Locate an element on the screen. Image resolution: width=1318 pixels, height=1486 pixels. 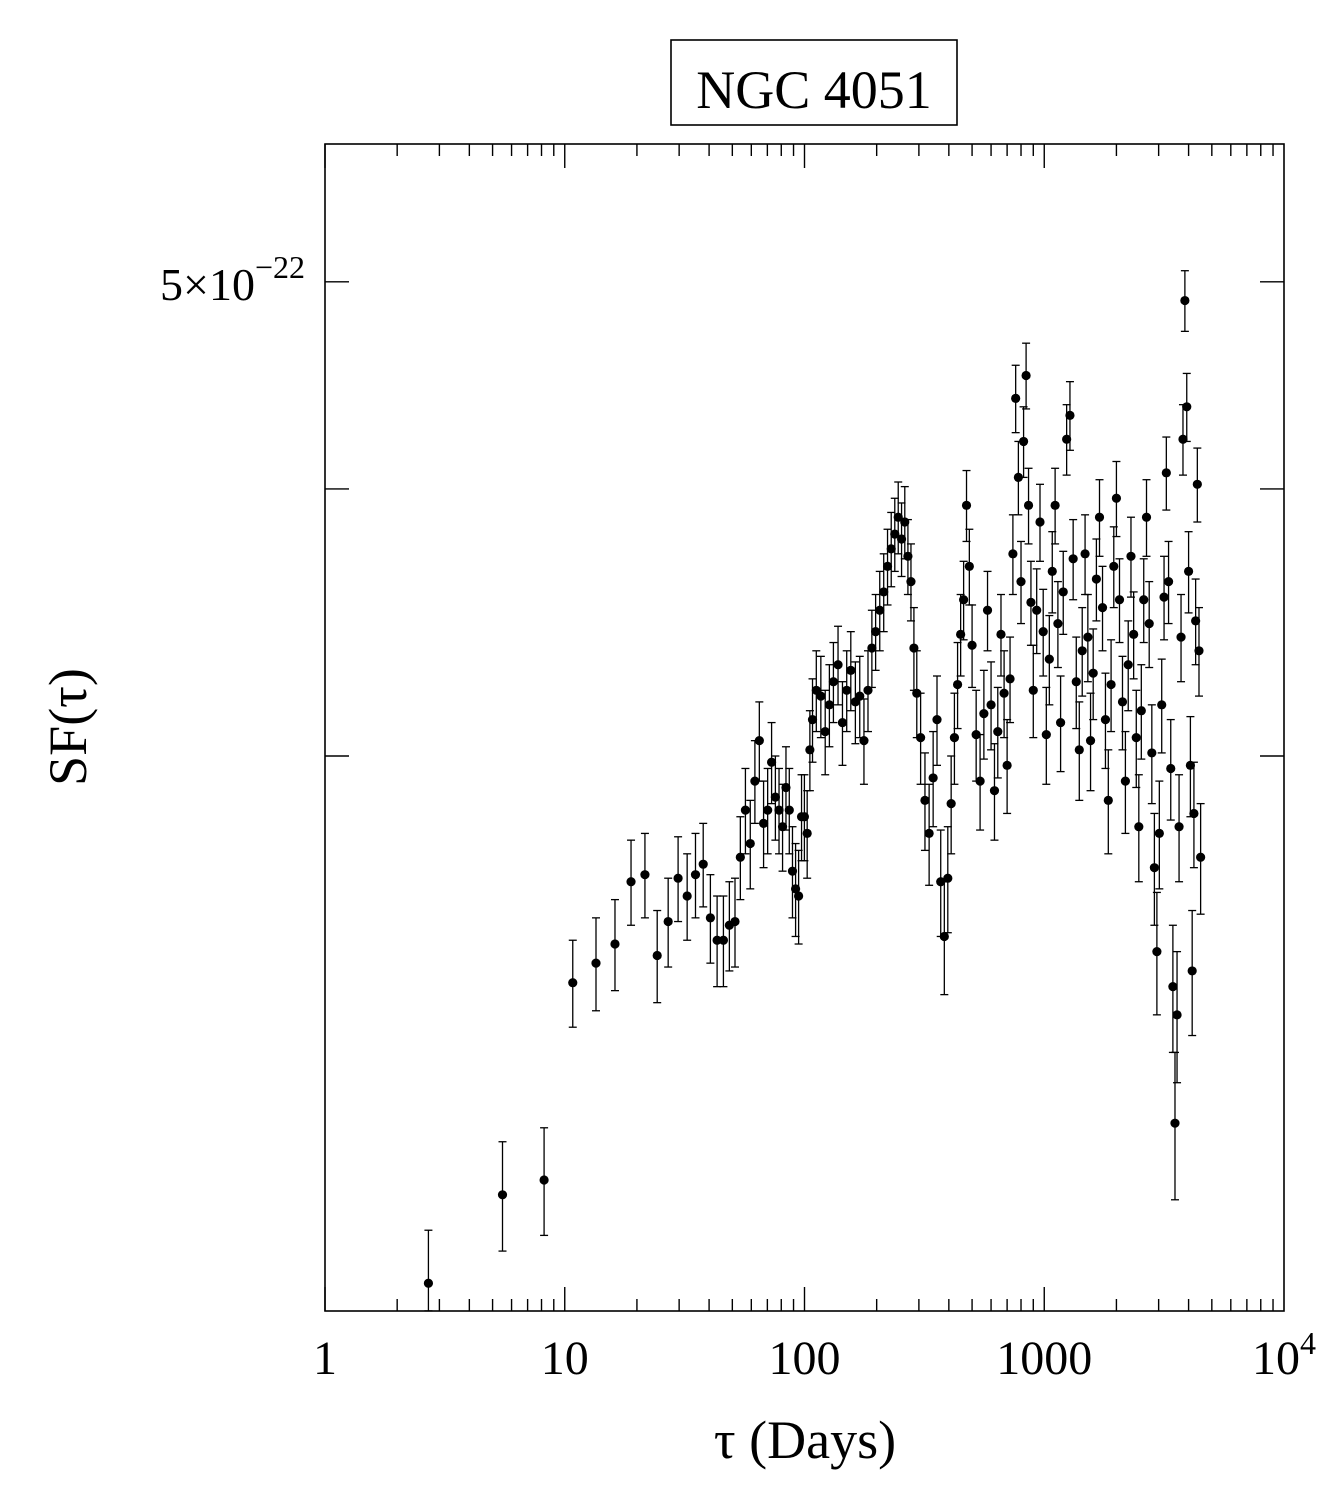
x-axis-label: τ (Days) is located at coordinates (805, 1440).